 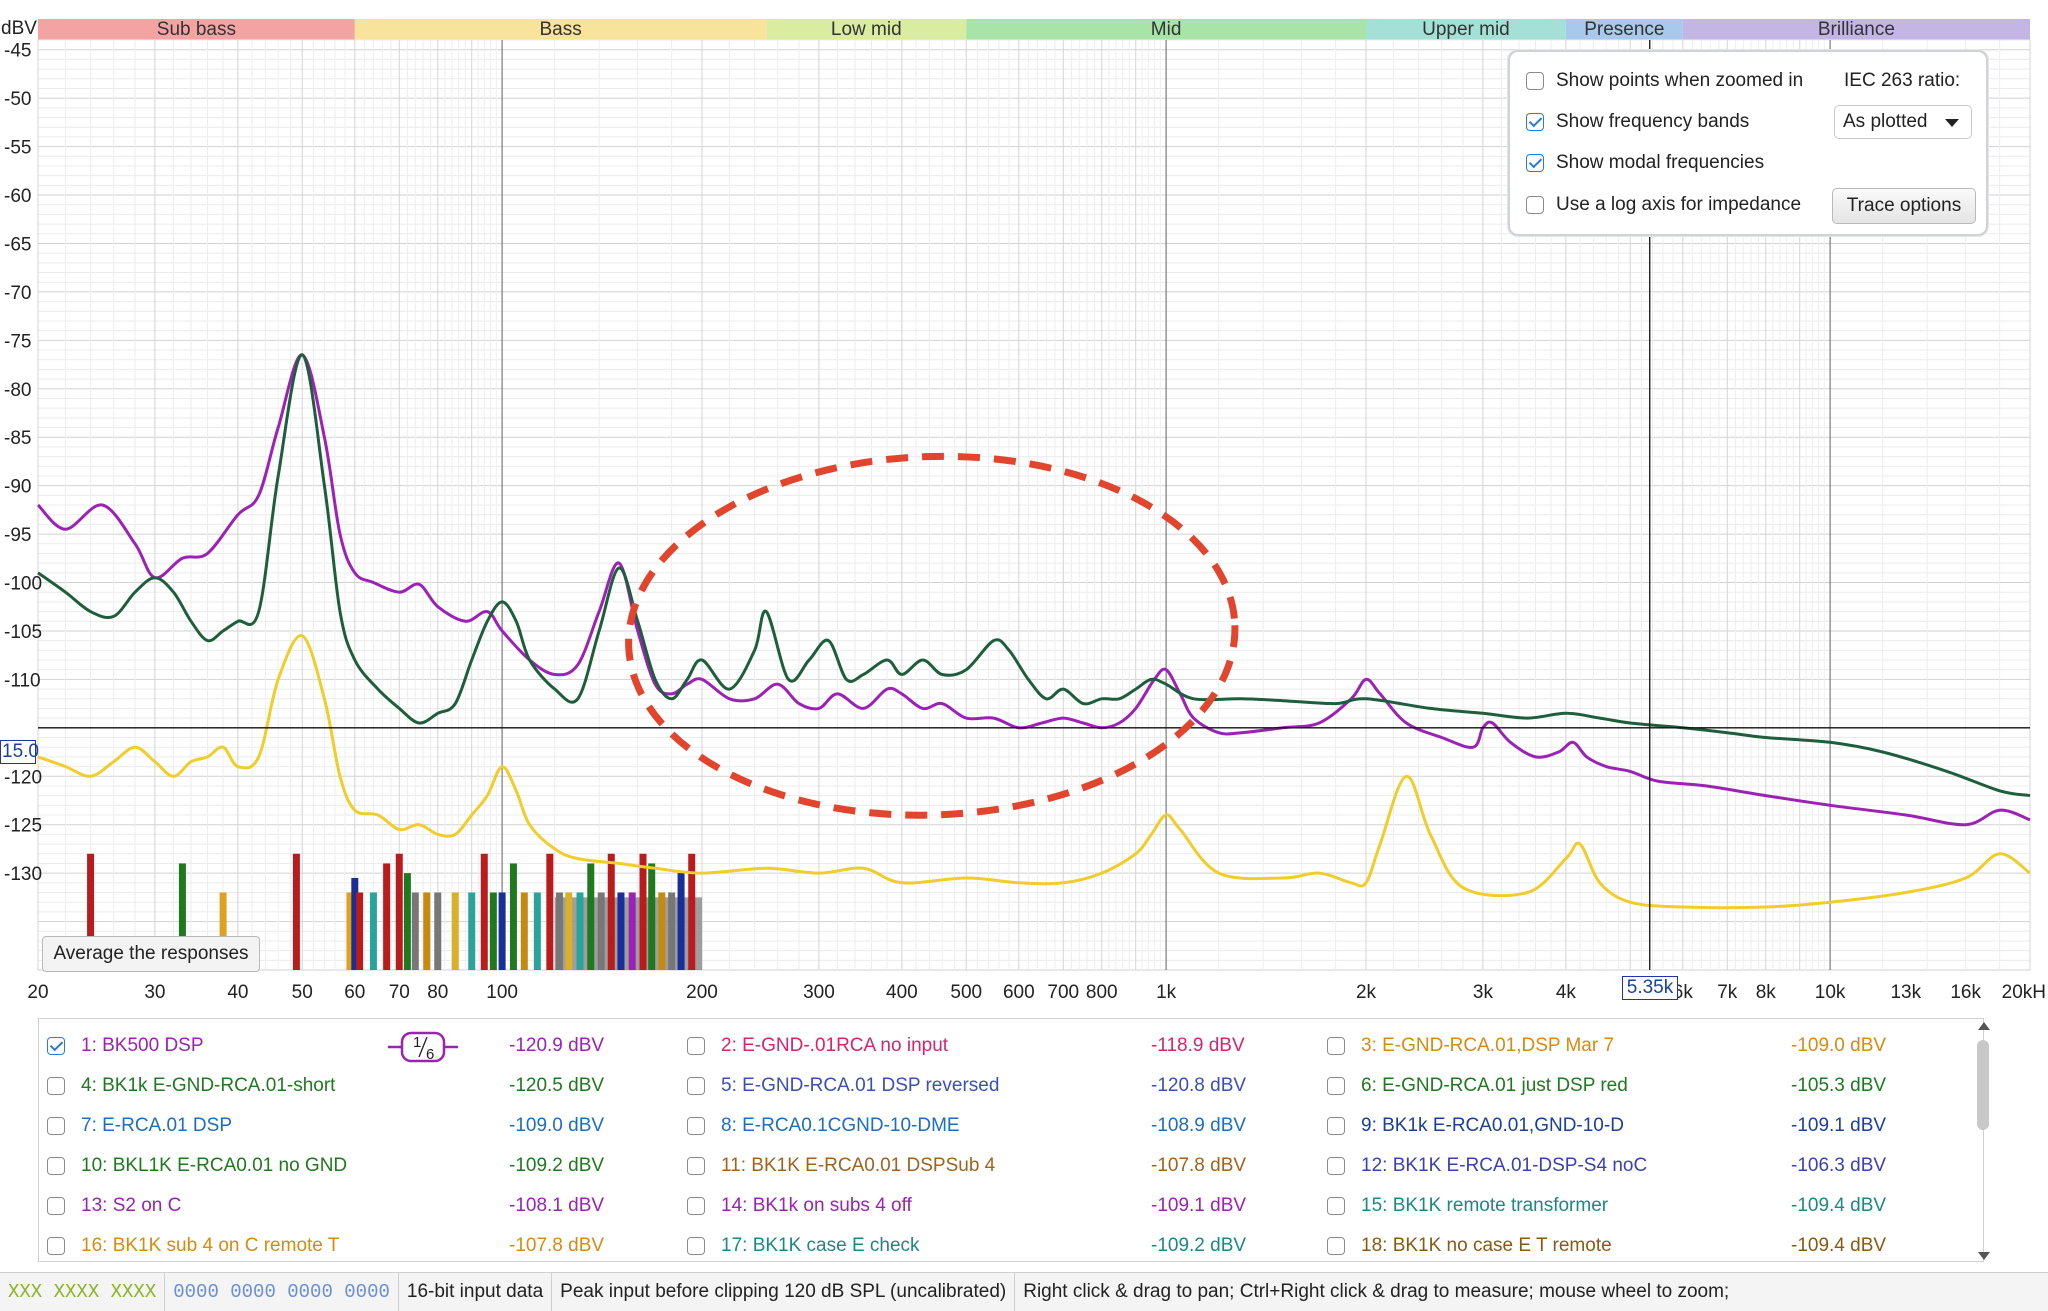 I want to click on measurement-name: 8: E-RCA0.1CGND-10-DME, so click(x=840, y=1125).